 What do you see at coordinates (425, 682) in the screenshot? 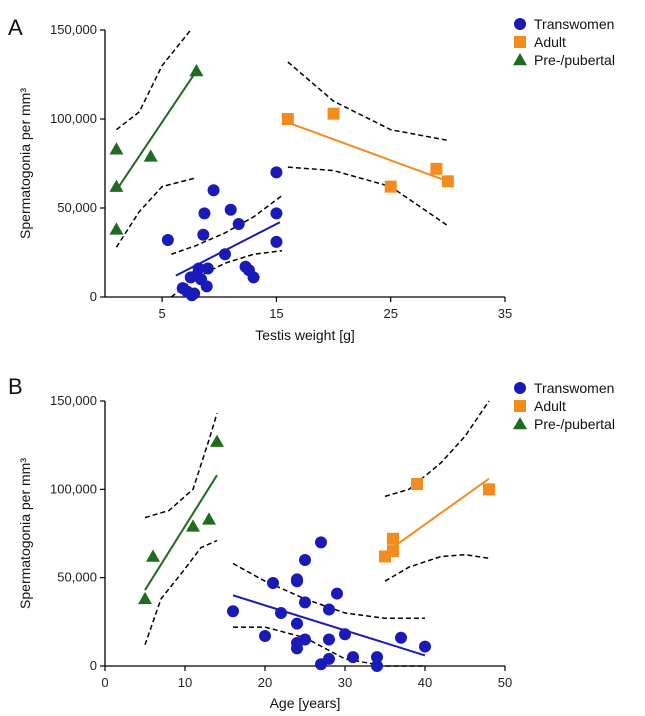
I see `x-tick-label: 40` at bounding box center [425, 682].